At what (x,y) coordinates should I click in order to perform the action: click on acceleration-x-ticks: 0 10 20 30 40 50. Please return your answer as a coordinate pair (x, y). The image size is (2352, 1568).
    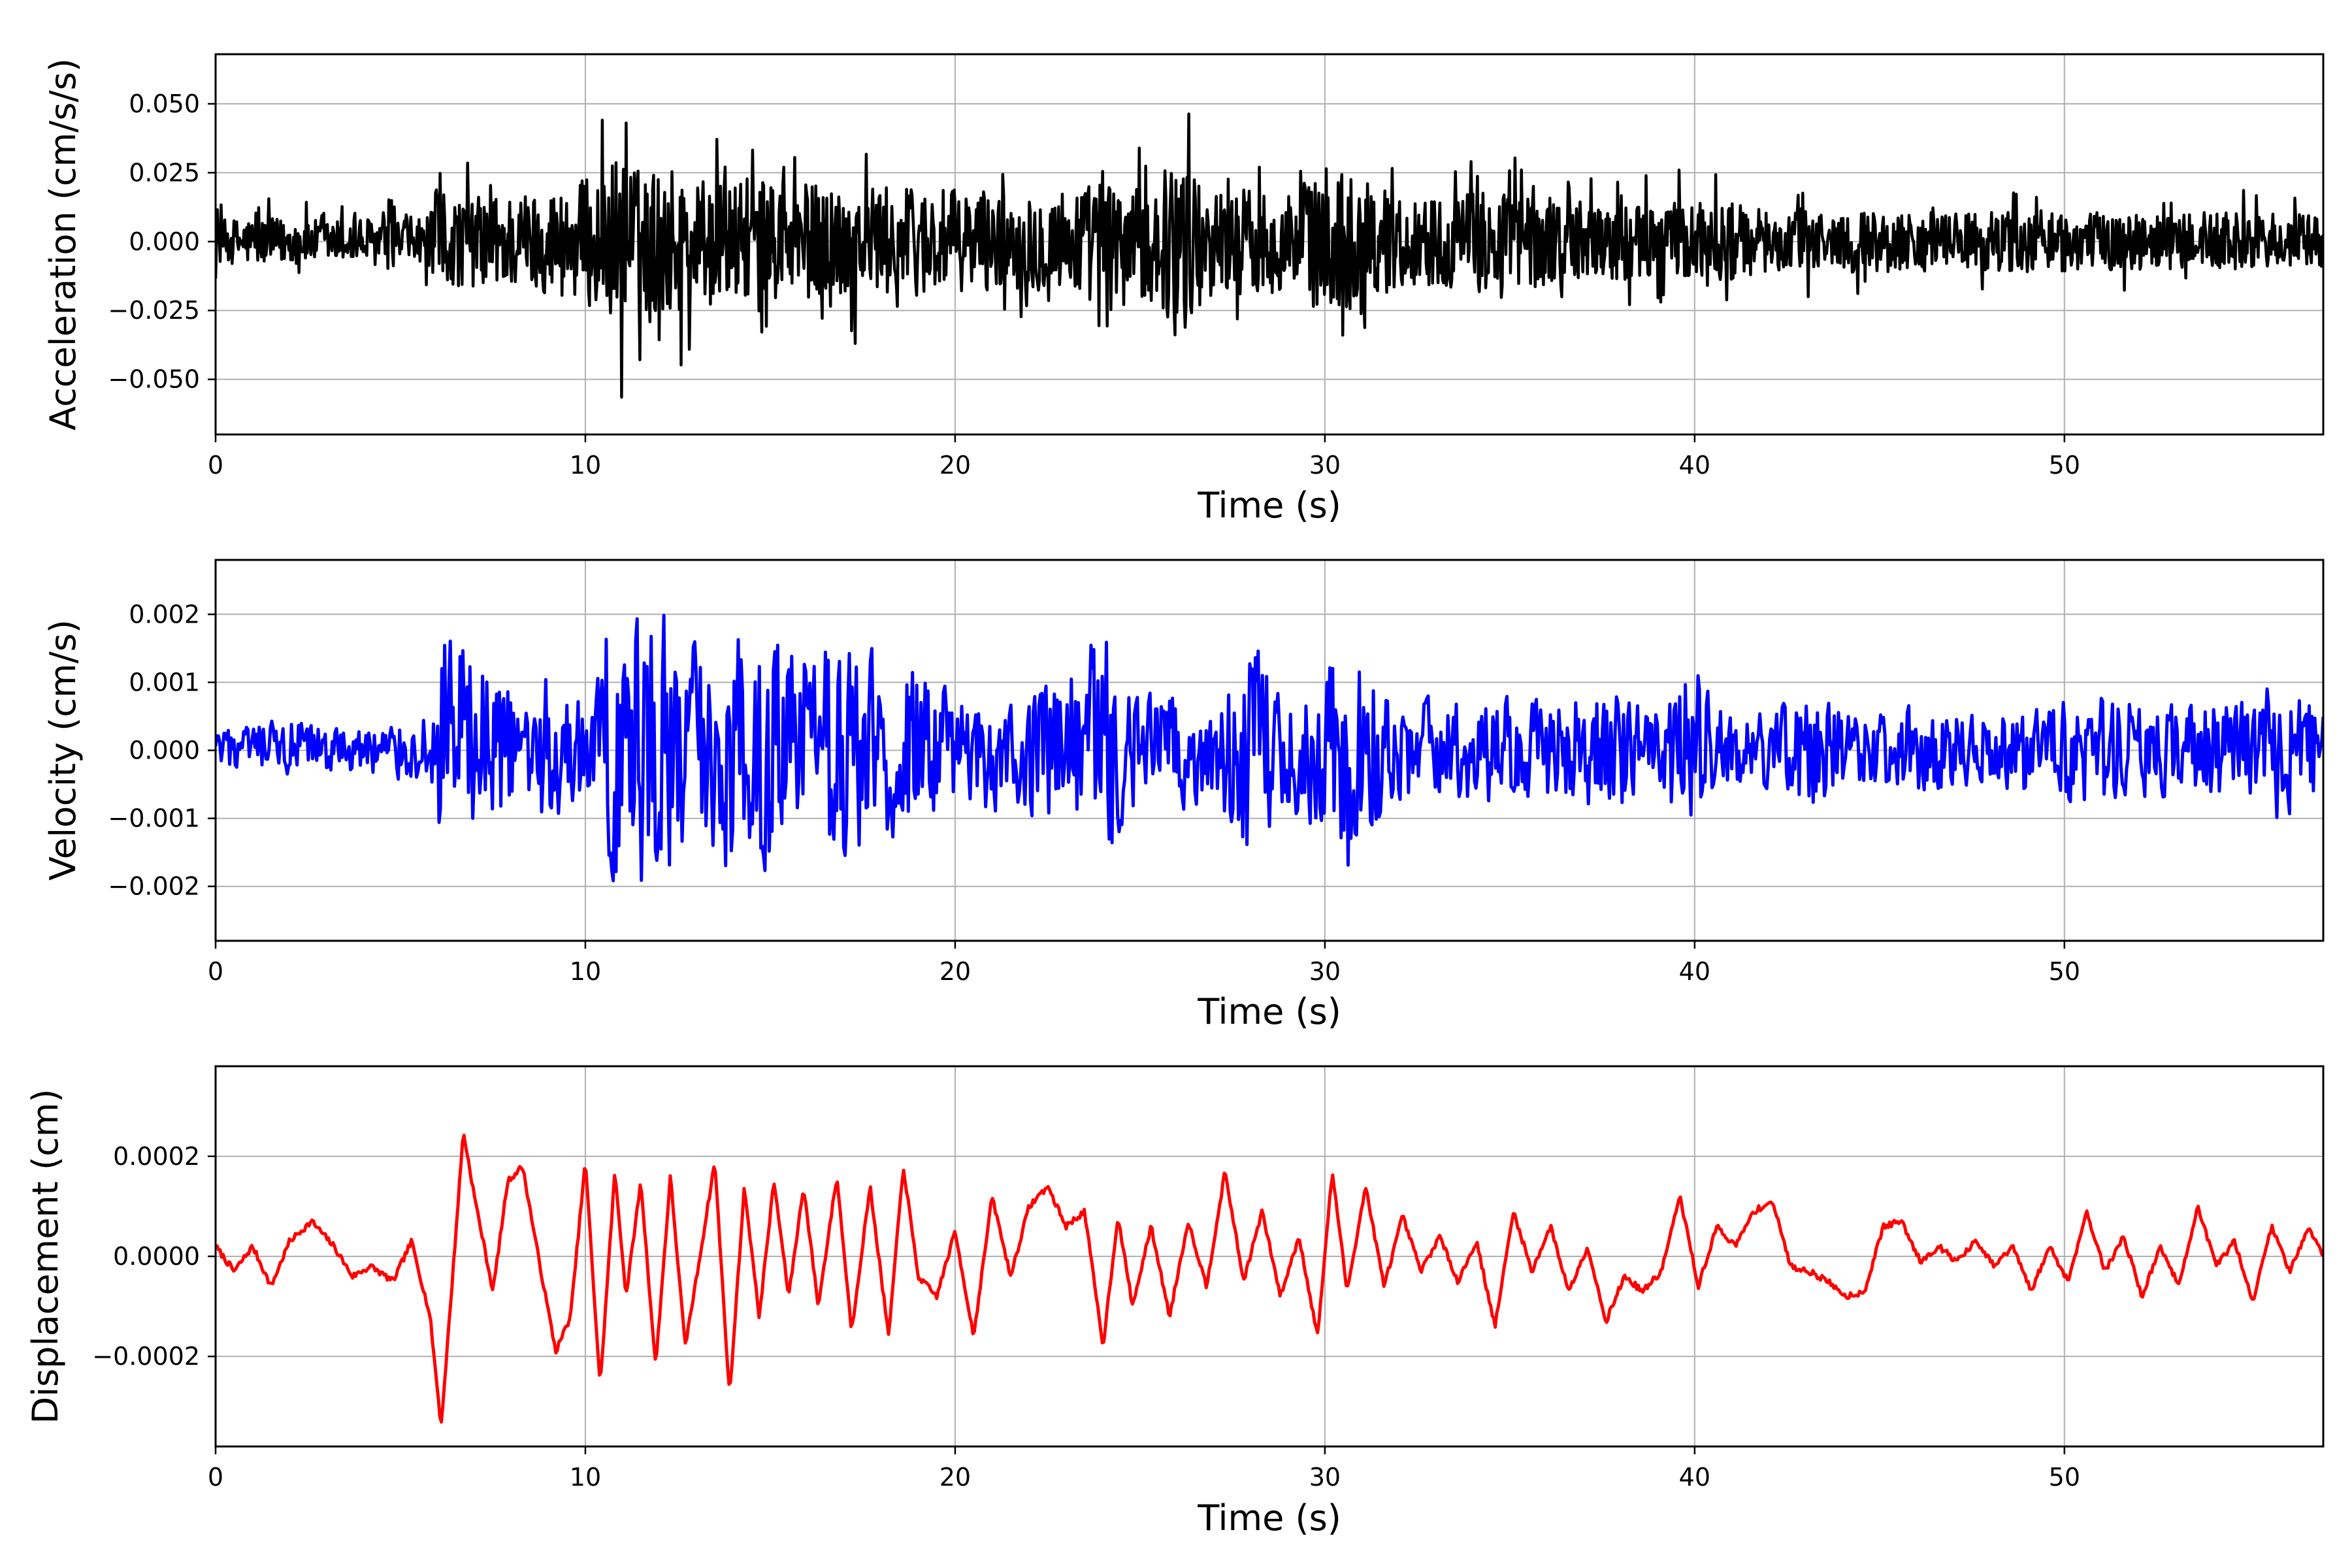
    Looking at the image, I should click on (1144, 457).